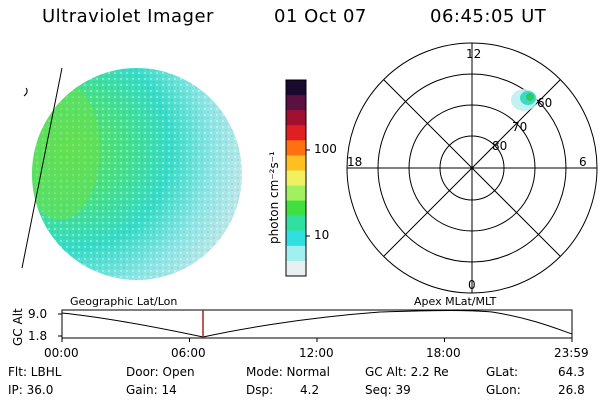  Describe the element at coordinates (35, 372) in the screenshot. I see `filter-readout: Flt: LBHL` at that location.